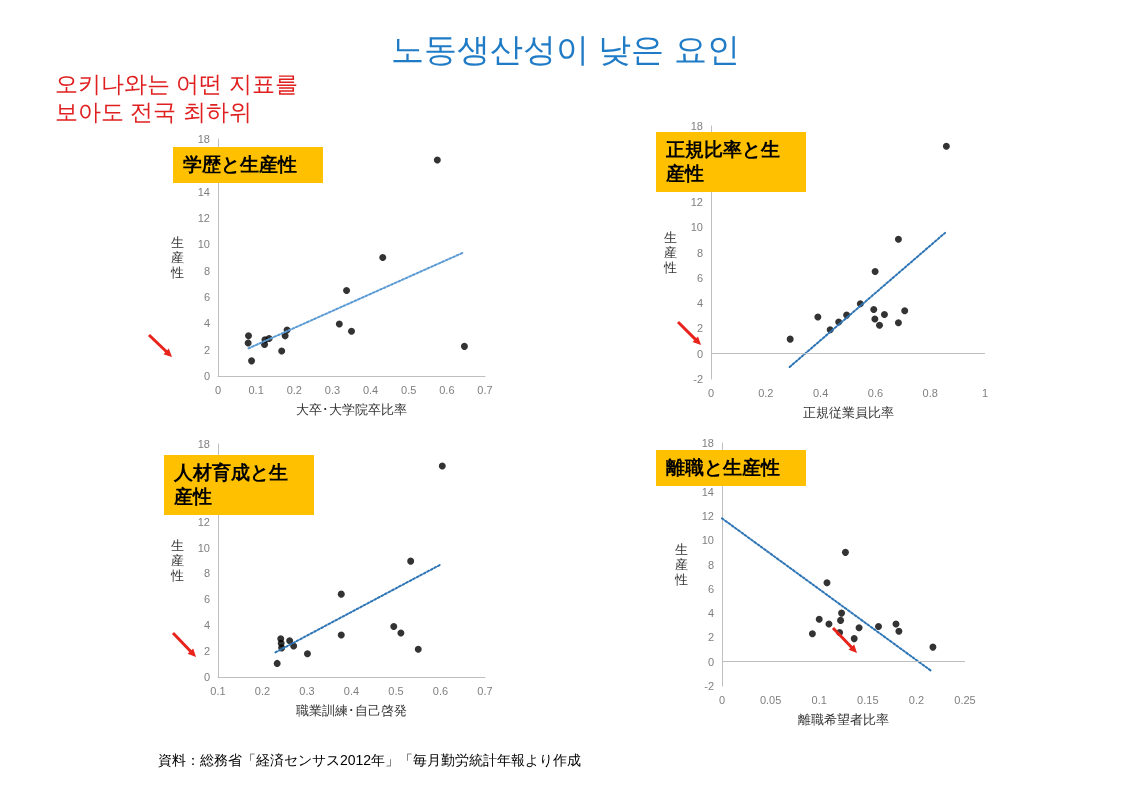 This screenshot has height=786, width=1131. Describe the element at coordinates (965, 699) in the screenshot. I see `x-tick-label: 0.25` at that location.